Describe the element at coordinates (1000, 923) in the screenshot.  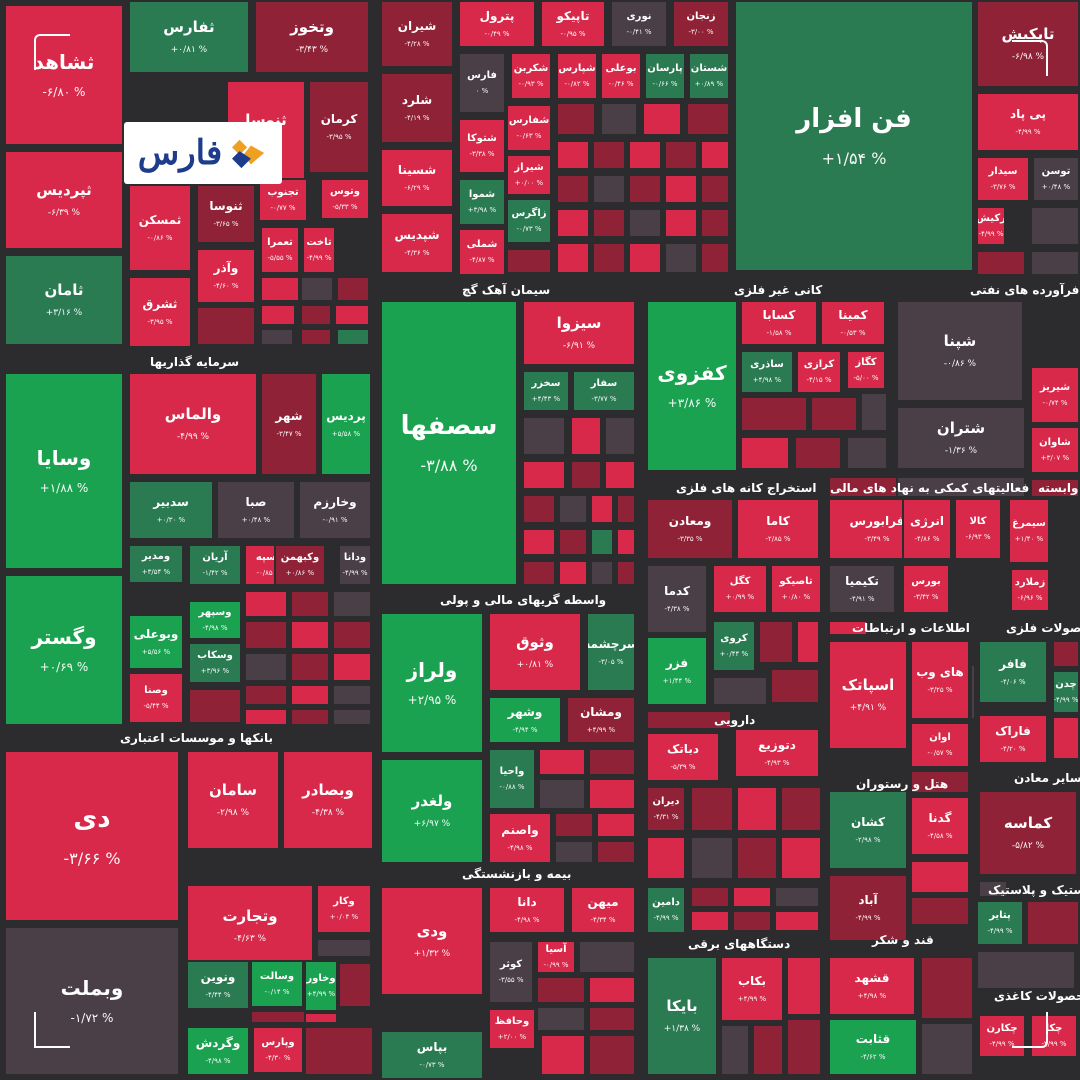
I see `stock-tile: پتایر -۴/۹۹ %` at that location.